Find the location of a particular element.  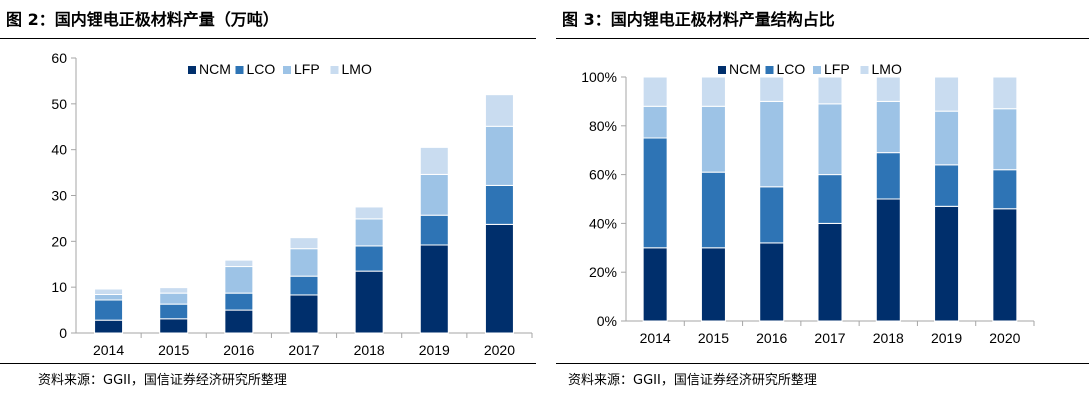

y-tick-label: 0 is located at coordinates (63, 333).